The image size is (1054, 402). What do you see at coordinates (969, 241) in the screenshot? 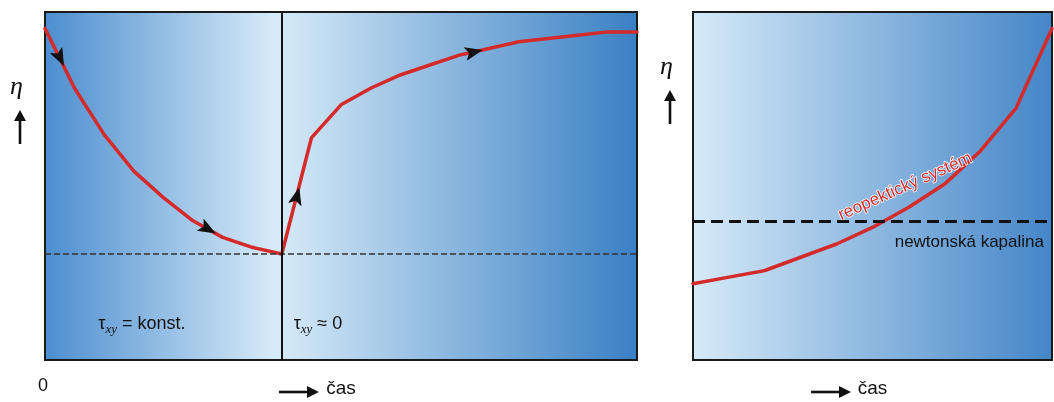
I see `ref-line-label: newtonská kapalina` at bounding box center [969, 241].